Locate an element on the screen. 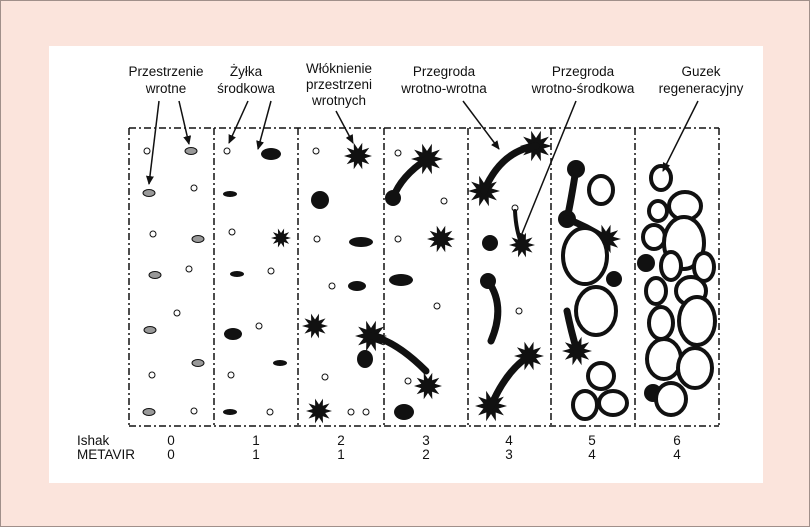  label: wrotno-środkowa is located at coordinates (583, 88).